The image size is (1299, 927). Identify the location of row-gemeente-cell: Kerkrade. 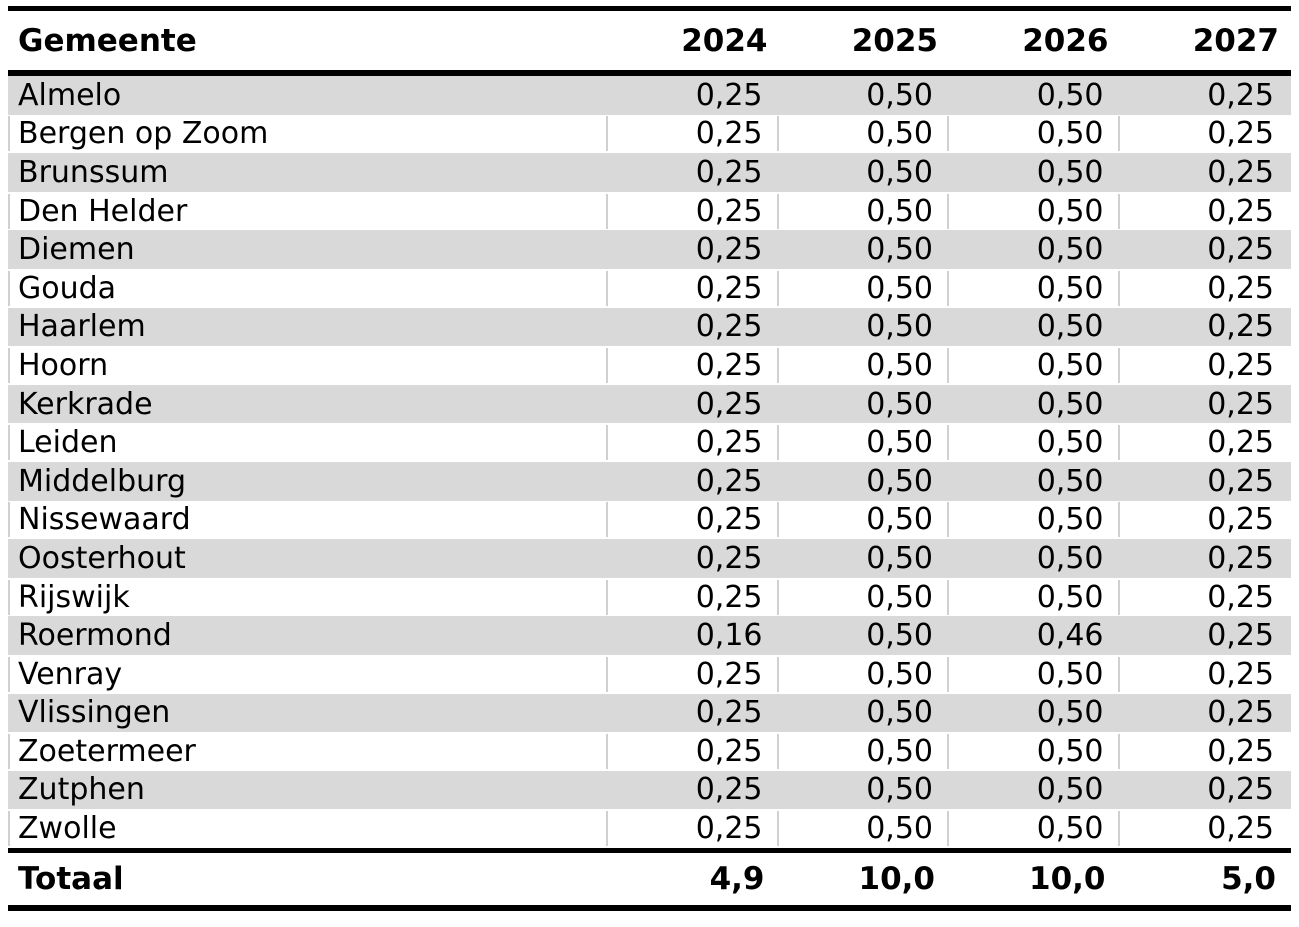
(85, 404).